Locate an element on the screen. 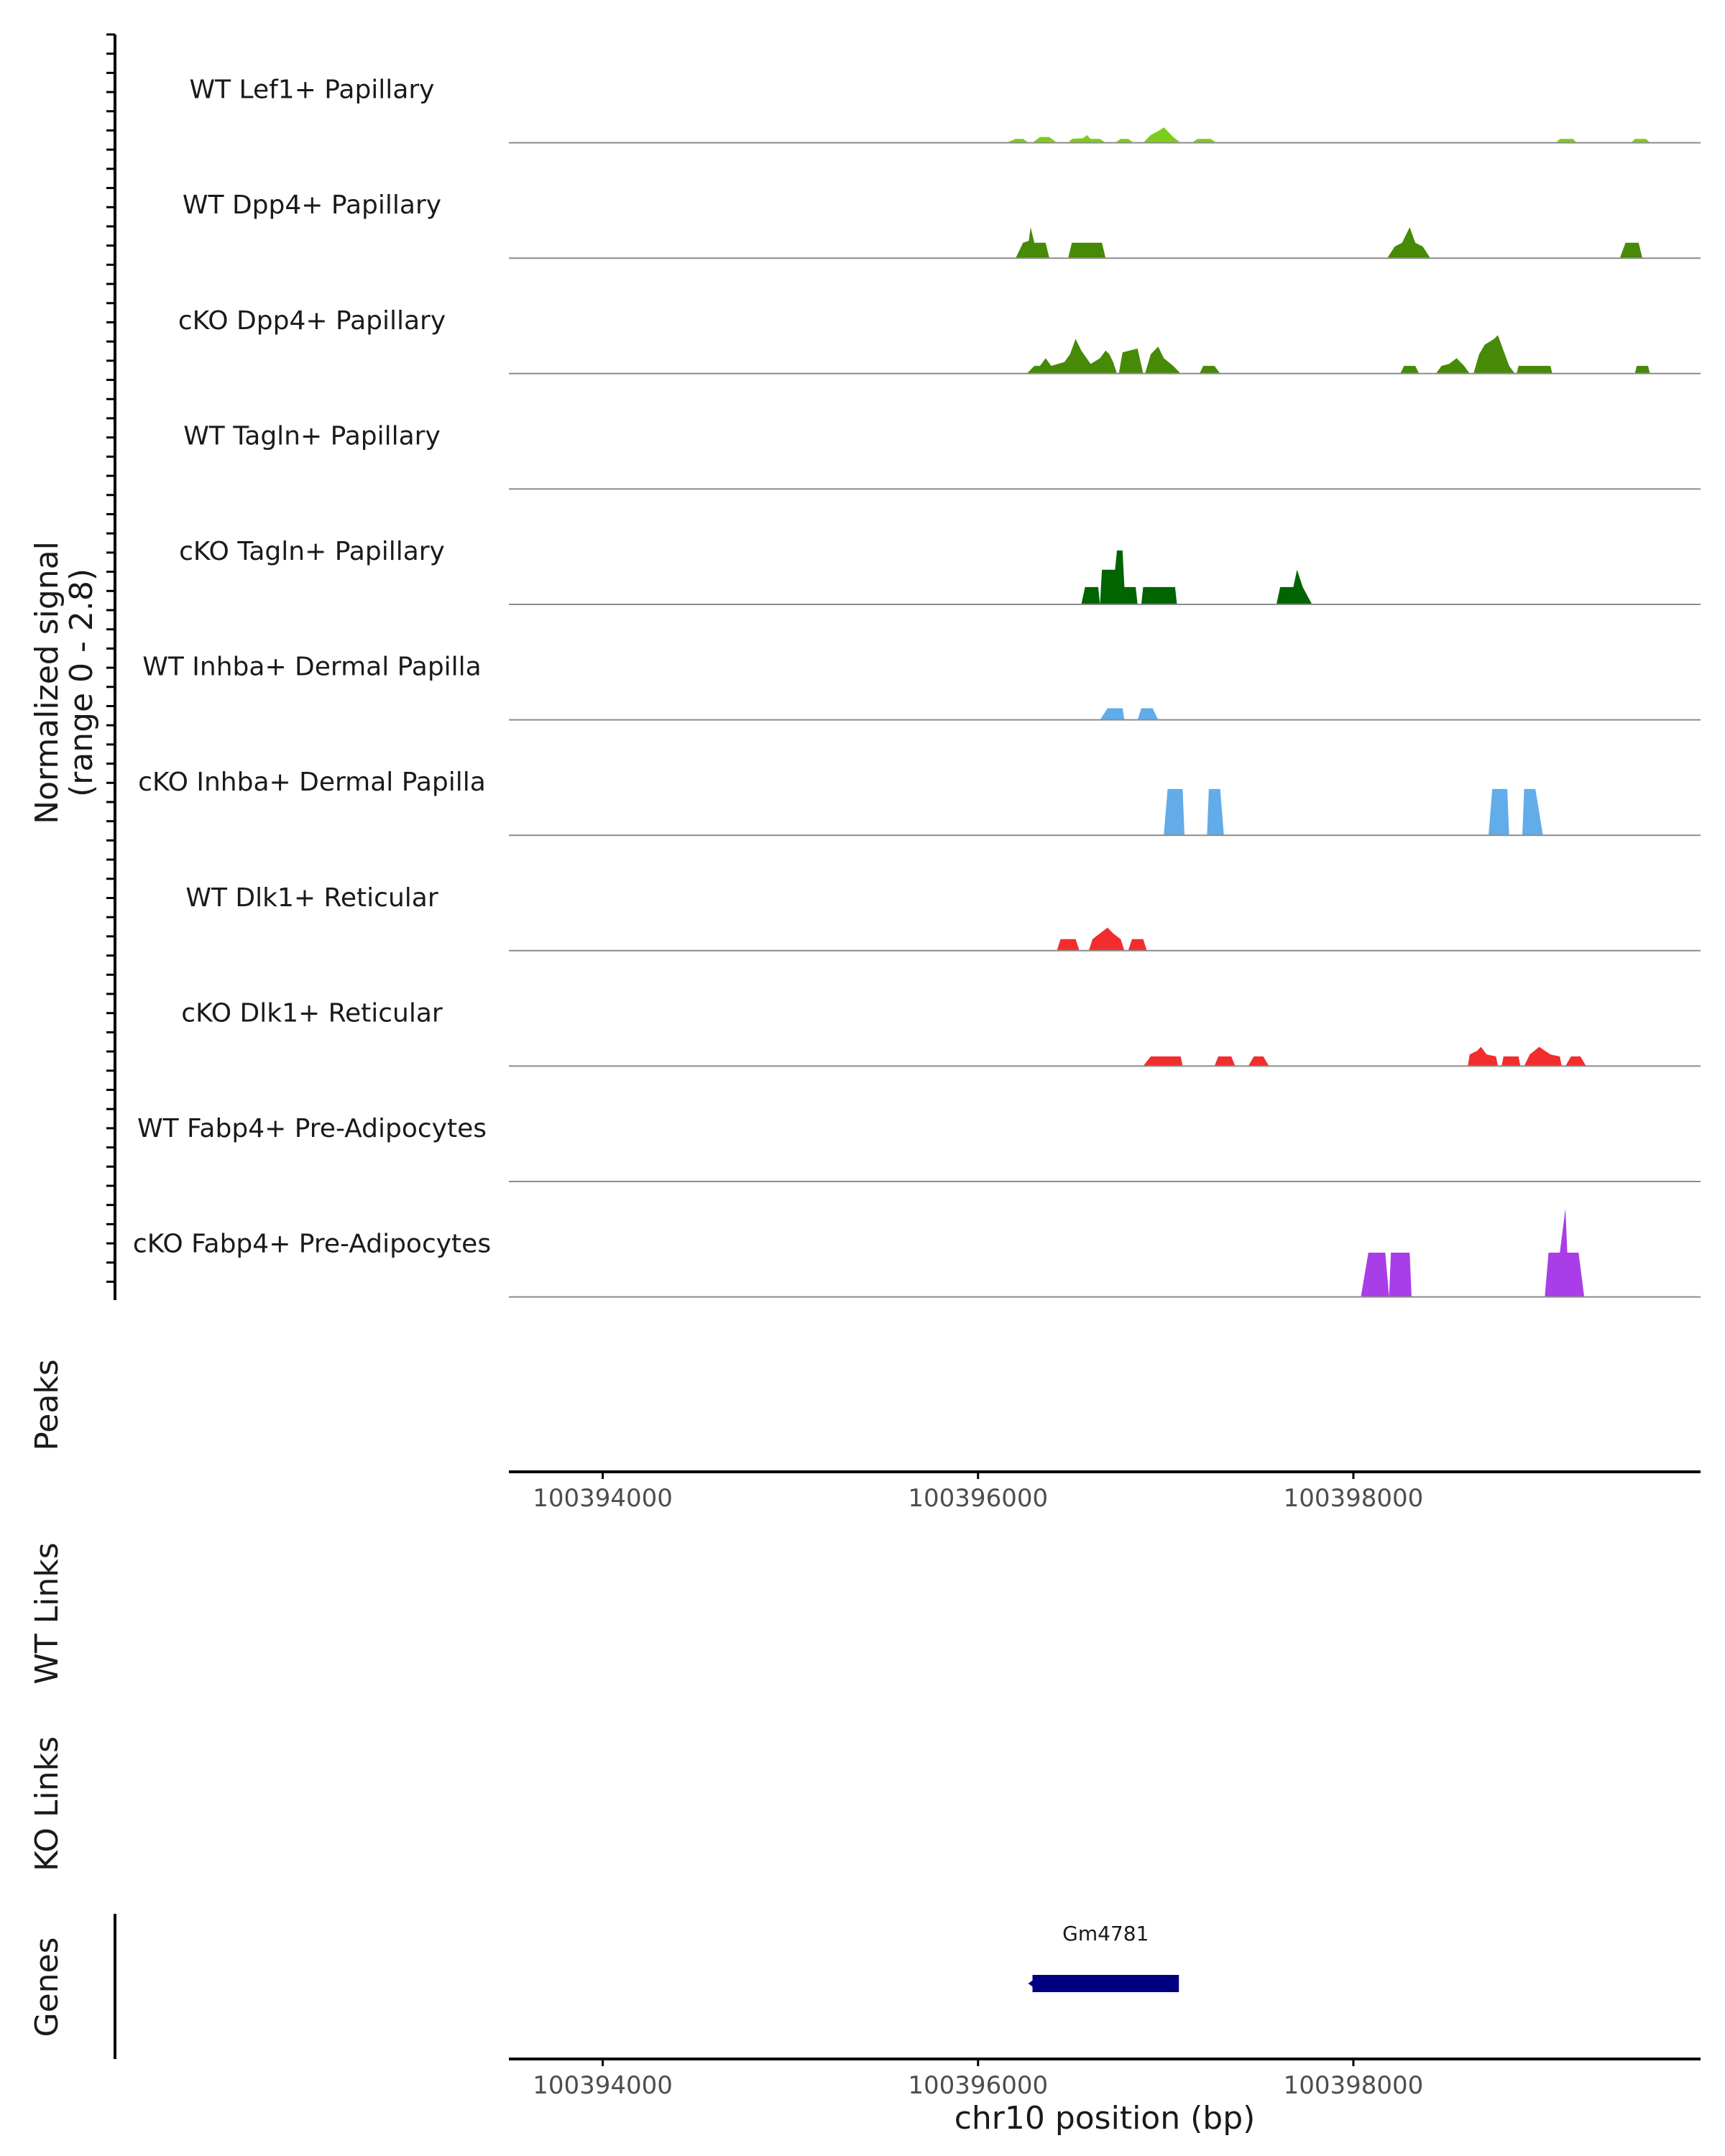 This screenshot has width=1725, height=2156. genes-label: Genes is located at coordinates (47, 1987).